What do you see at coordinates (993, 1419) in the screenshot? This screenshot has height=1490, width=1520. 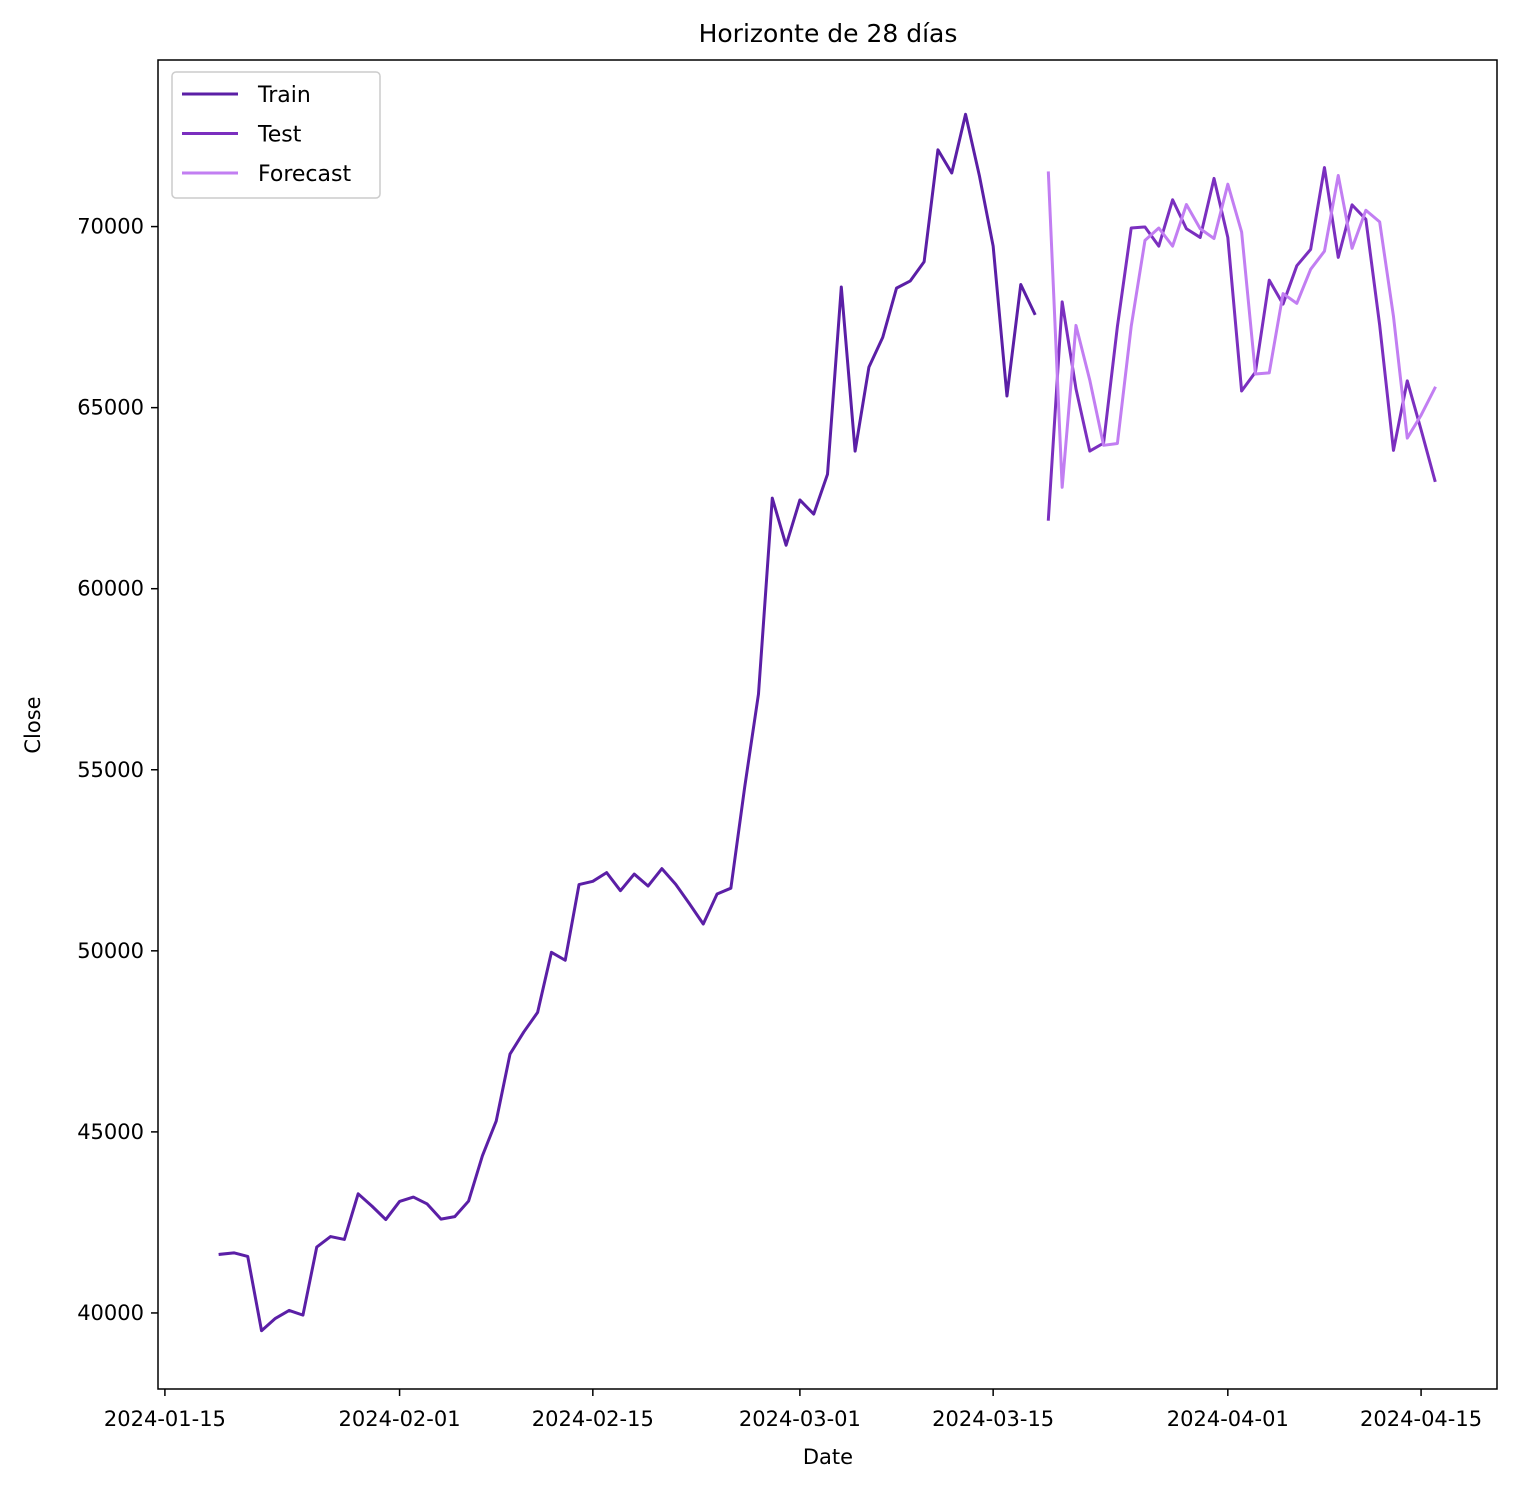 I see `x-tick-label: 2024-03-15` at bounding box center [993, 1419].